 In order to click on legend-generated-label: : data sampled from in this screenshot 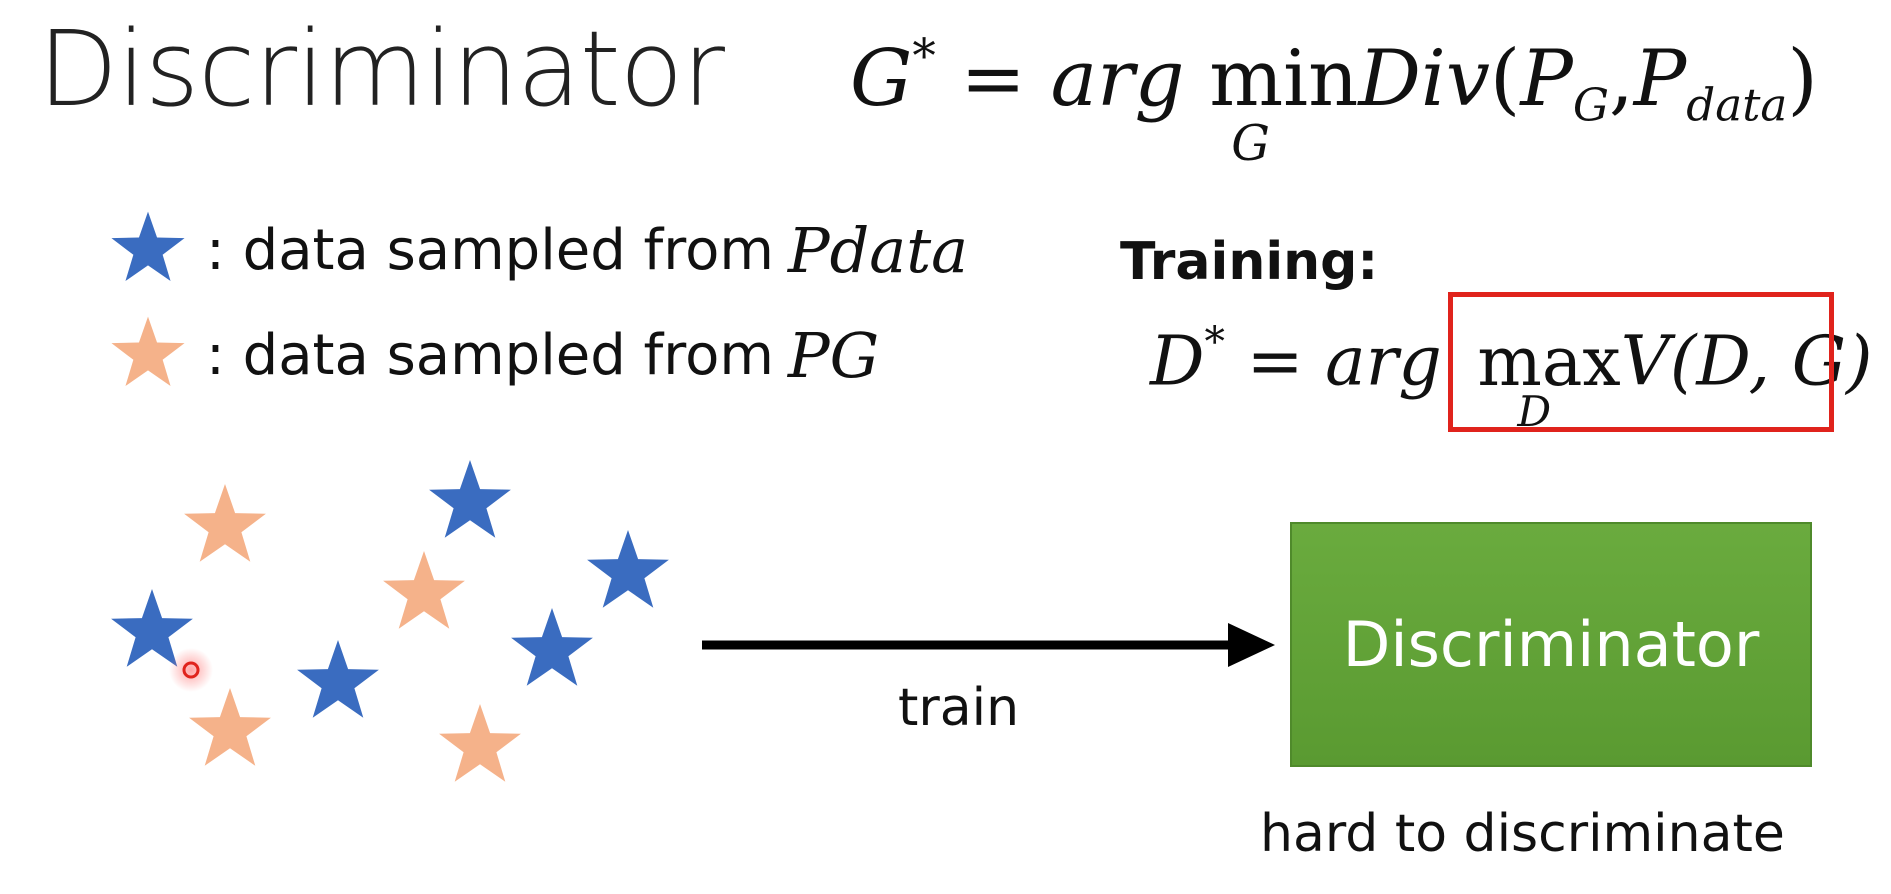, I will do `click(490, 355)`.